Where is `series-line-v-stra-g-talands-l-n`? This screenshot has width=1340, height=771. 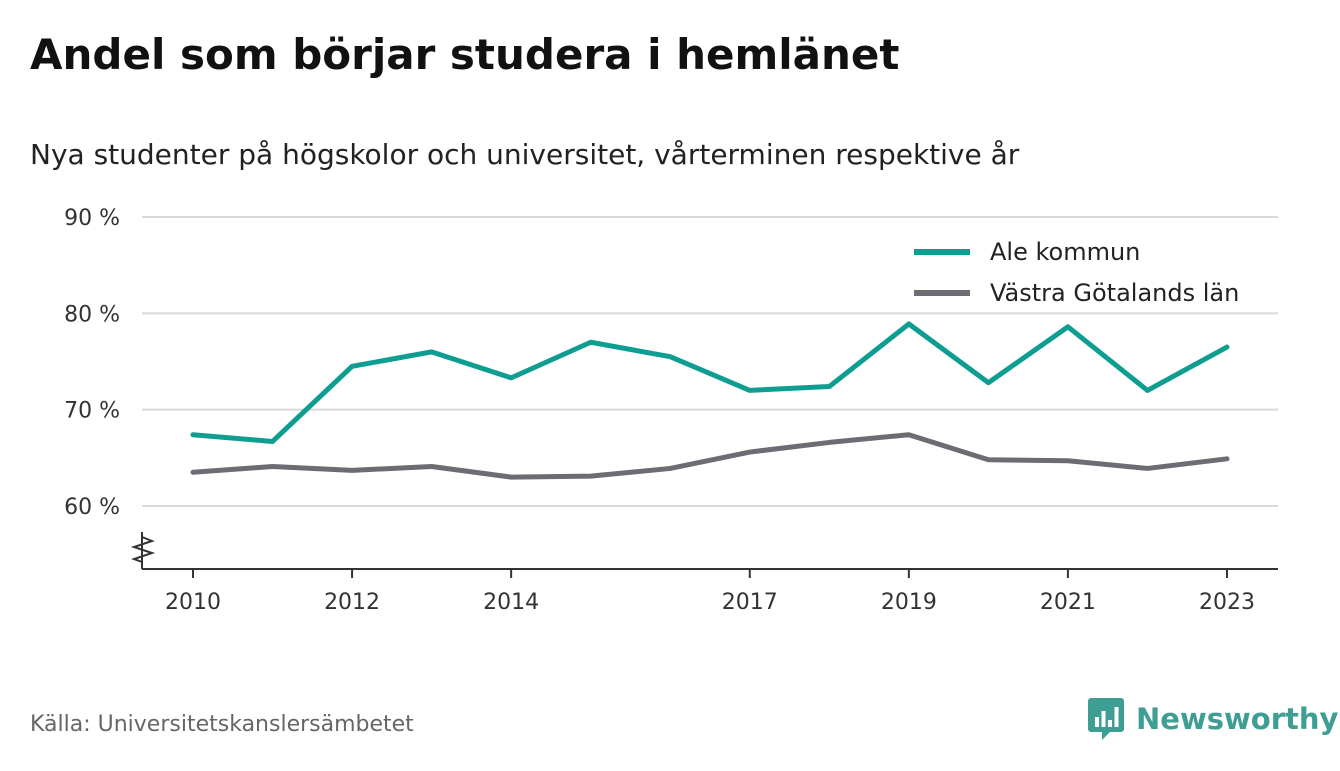
series-line-v-stra-g-talands-l-n is located at coordinates (710, 456).